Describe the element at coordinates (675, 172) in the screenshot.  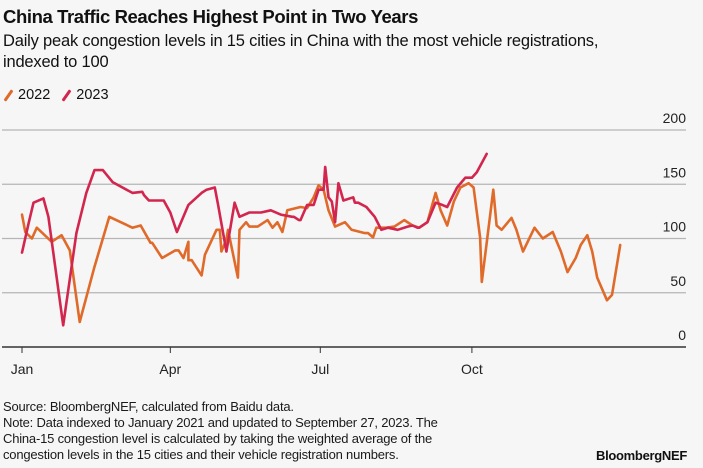
I see `y-tick-label-150: 150` at that location.